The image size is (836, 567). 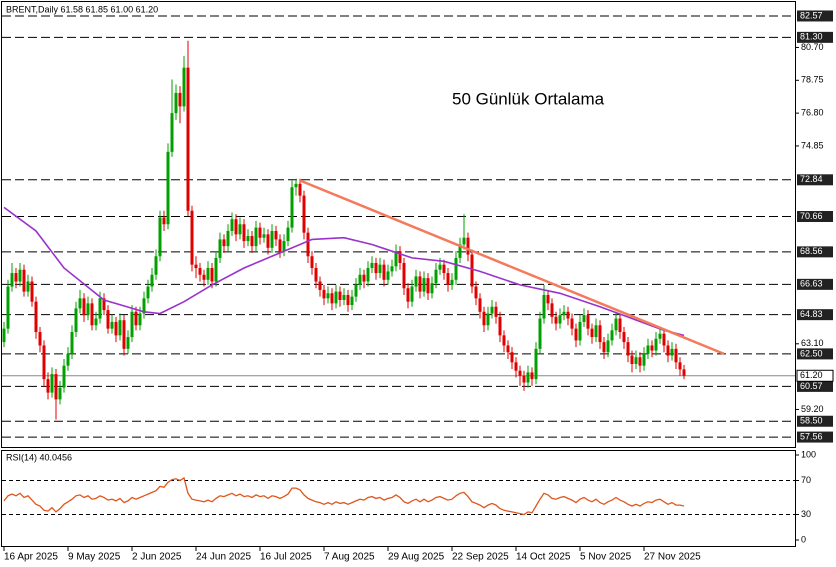 I want to click on y-tick-label: 78.75, so click(x=812, y=80).